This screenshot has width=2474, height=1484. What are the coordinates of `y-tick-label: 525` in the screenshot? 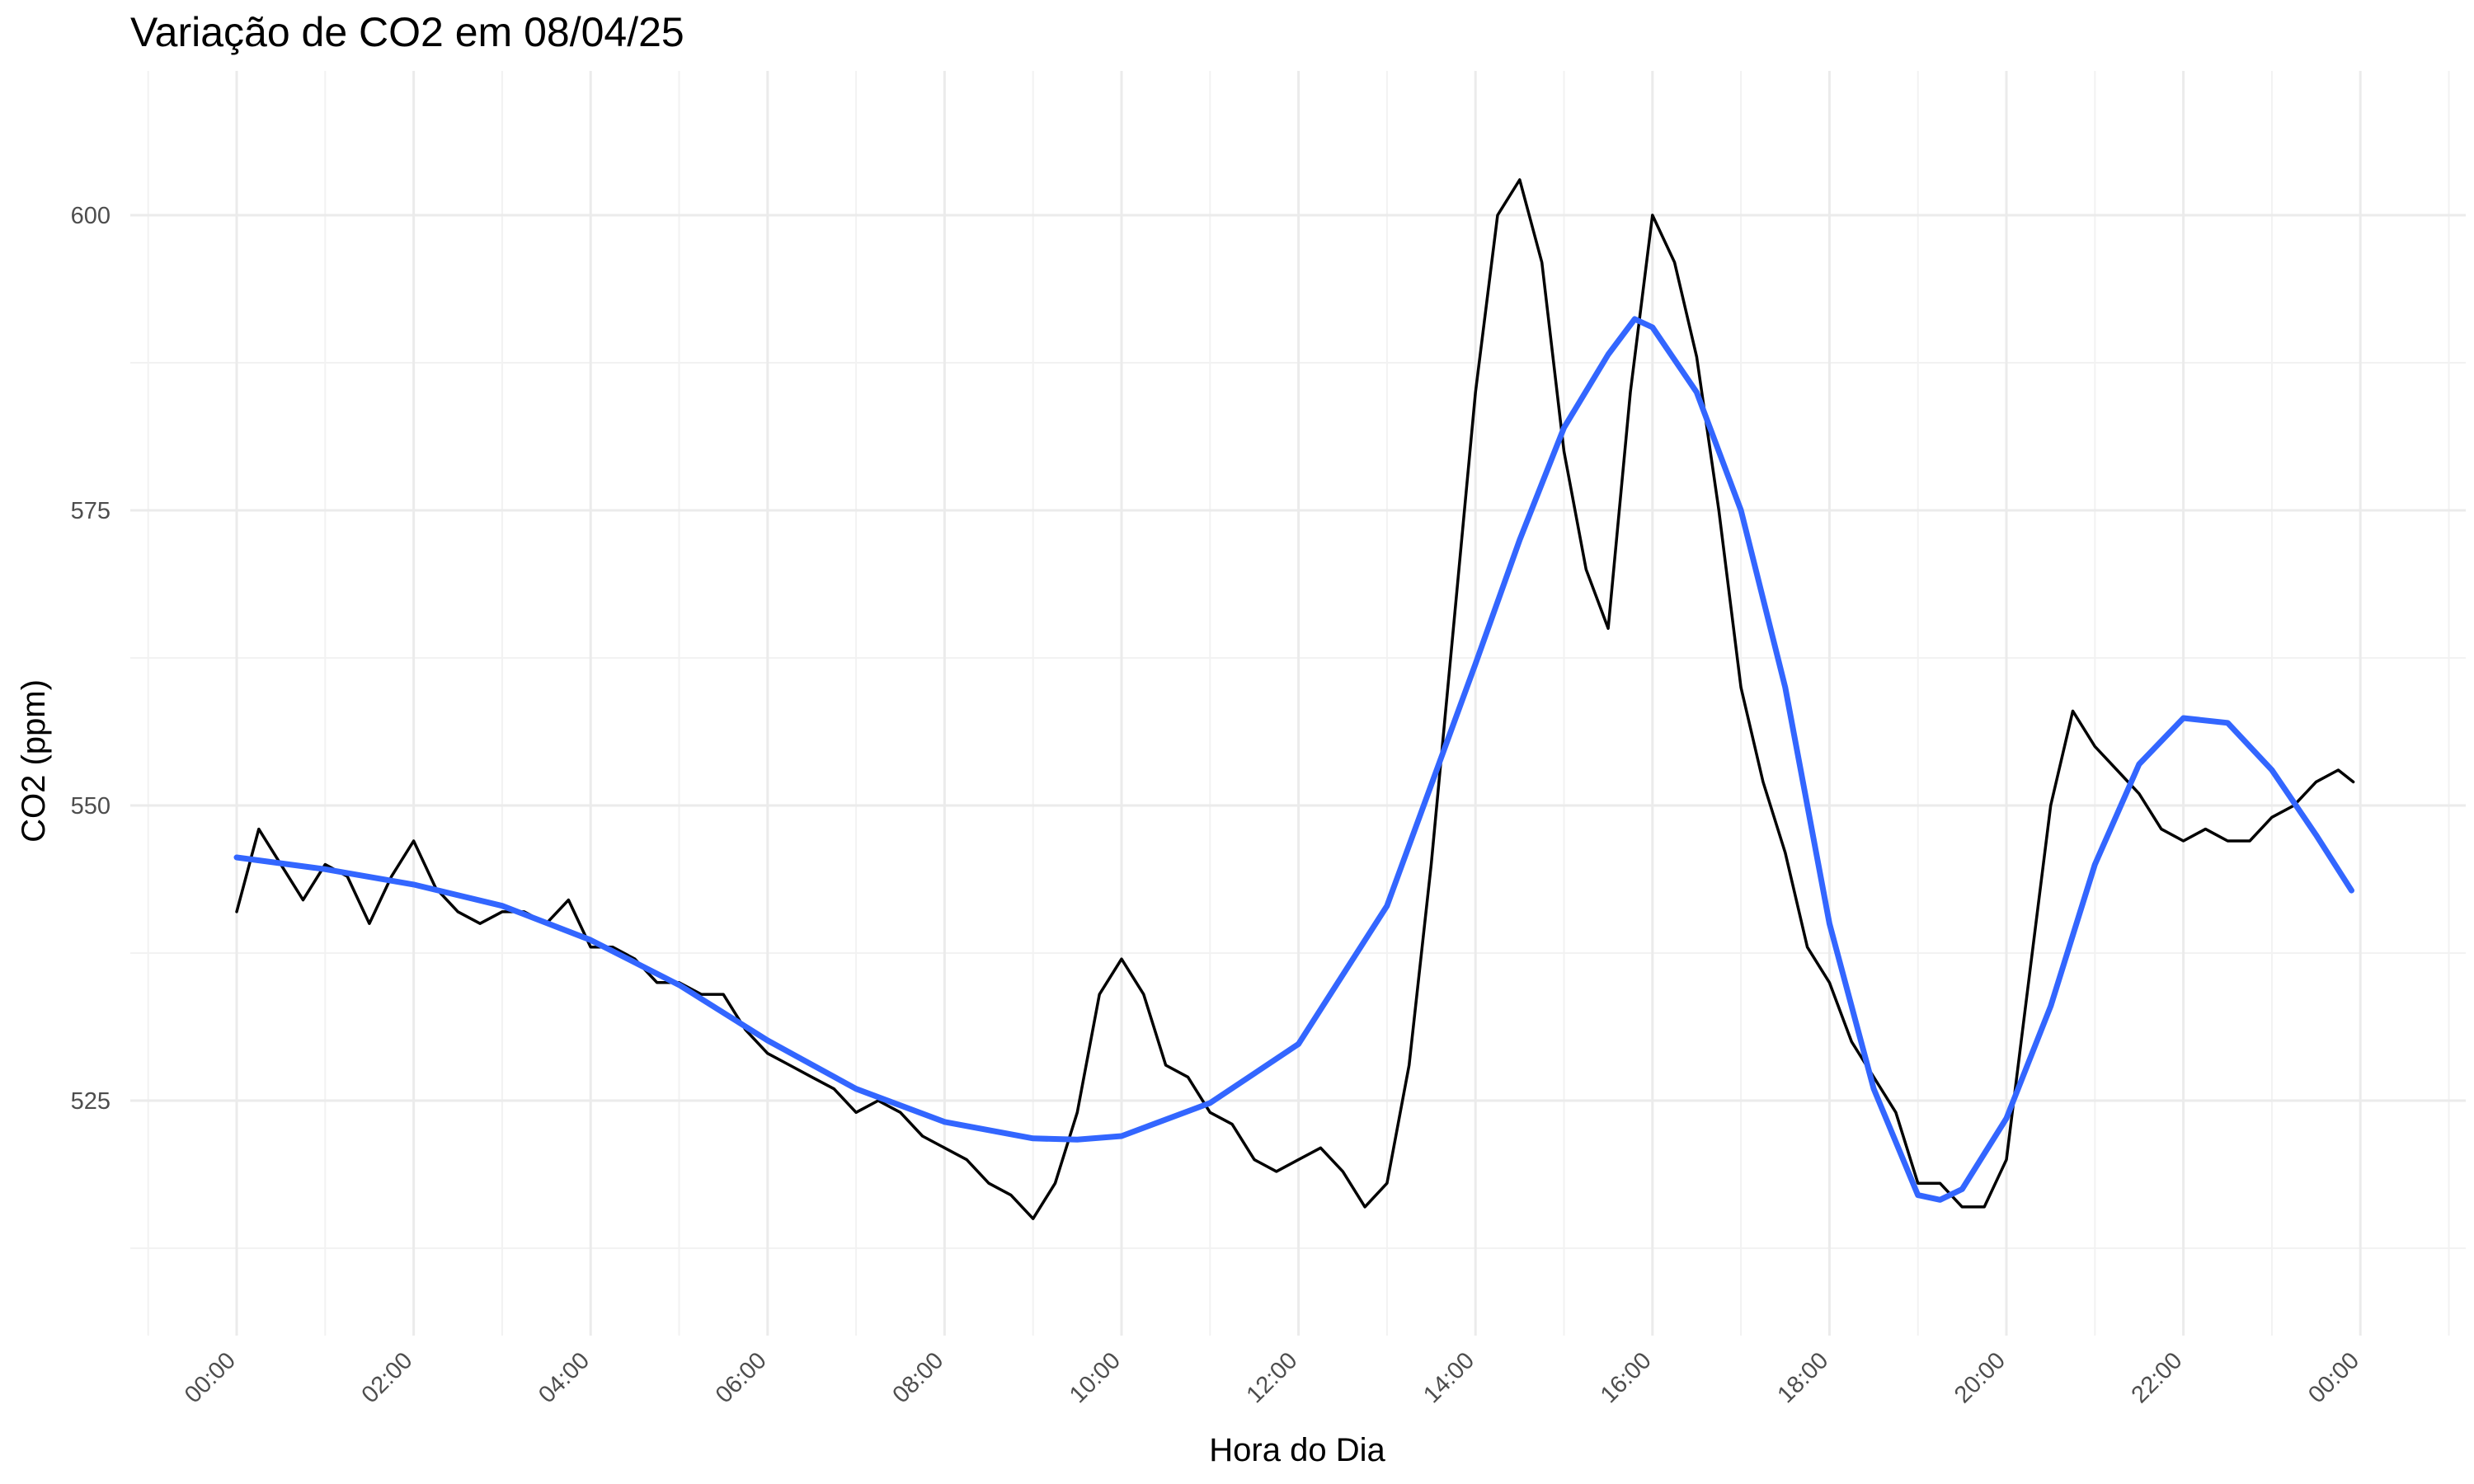 It's located at (91, 1101).